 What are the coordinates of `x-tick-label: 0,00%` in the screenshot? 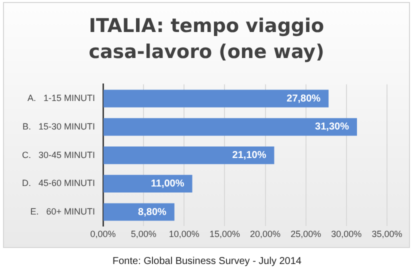 It's located at (103, 234).